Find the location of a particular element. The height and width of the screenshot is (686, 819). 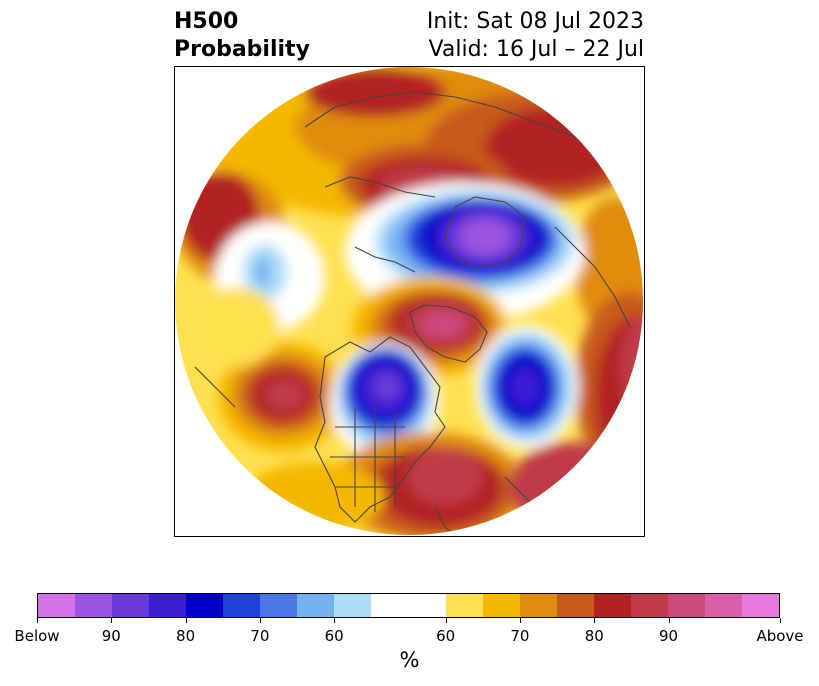

colorbar-unit-label: % is located at coordinates (409, 660).